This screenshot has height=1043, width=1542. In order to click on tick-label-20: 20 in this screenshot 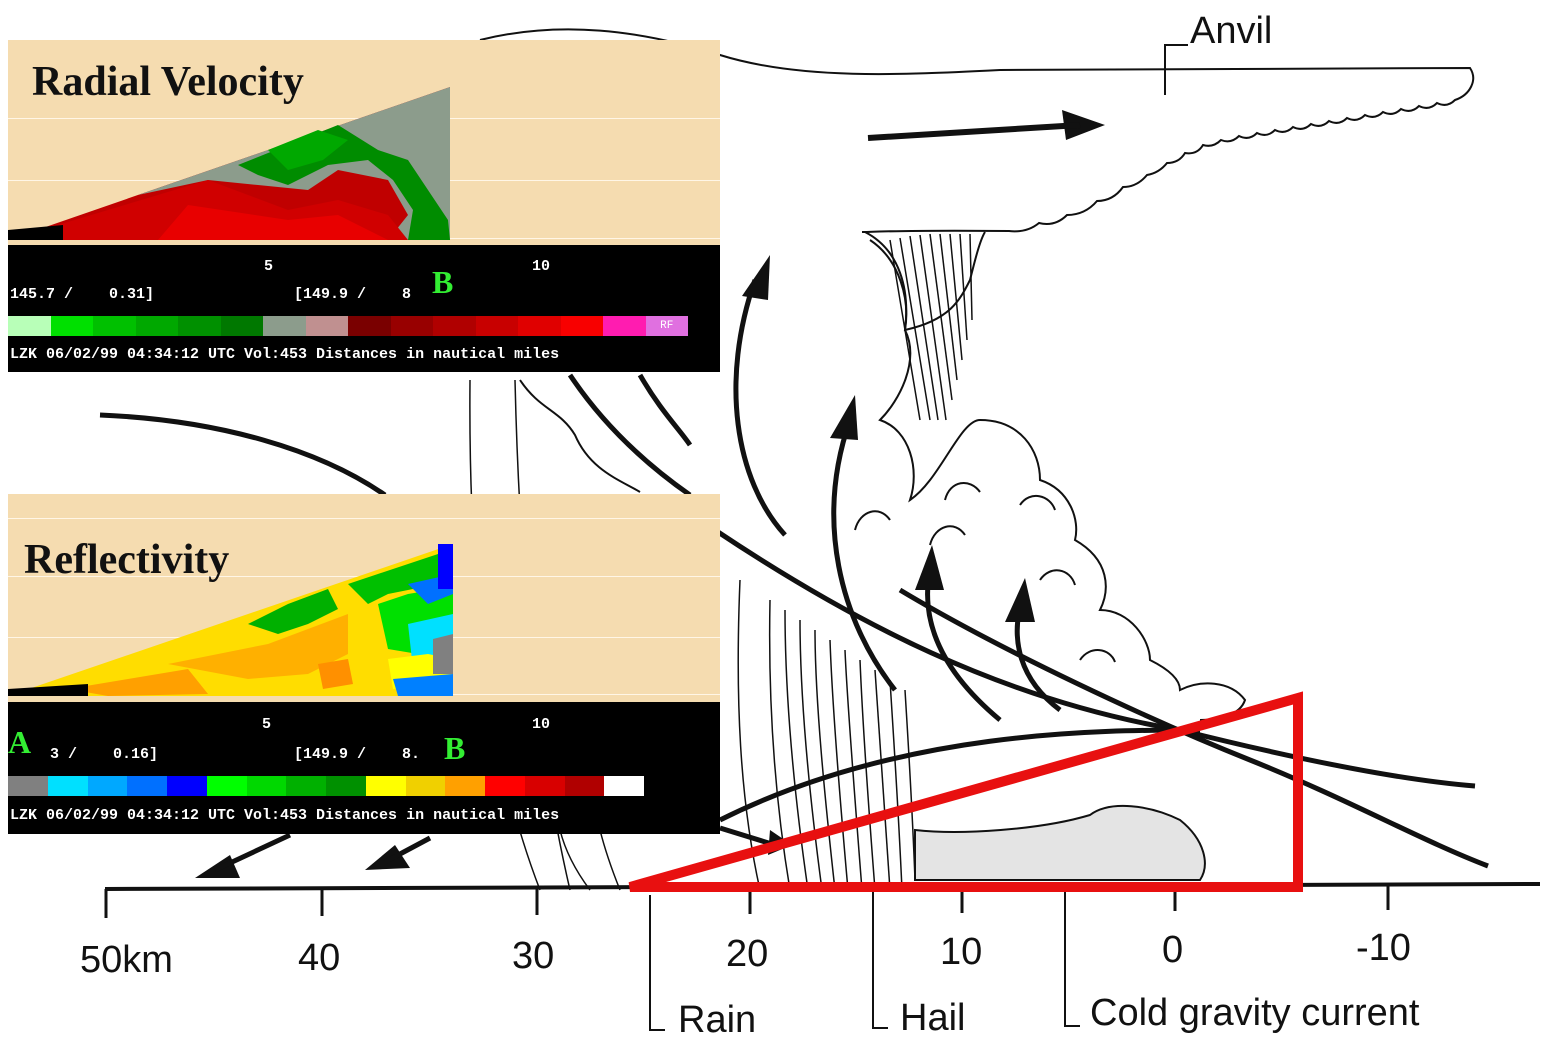, I will do `click(747, 954)`.